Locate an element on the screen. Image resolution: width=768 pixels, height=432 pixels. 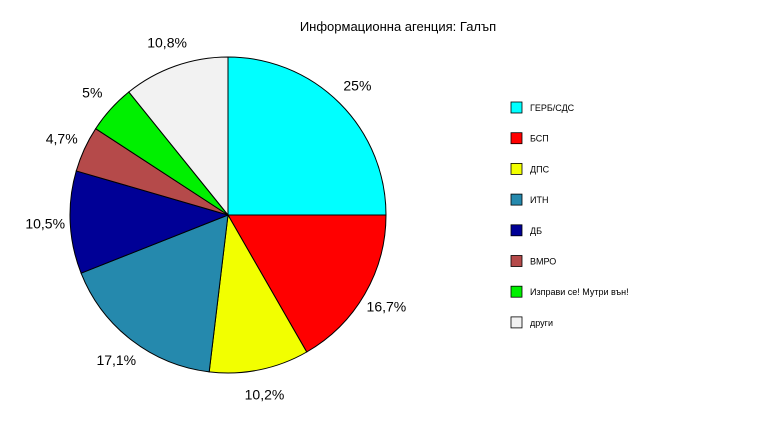
slice-data-label: 10,2% is located at coordinates (265, 394).